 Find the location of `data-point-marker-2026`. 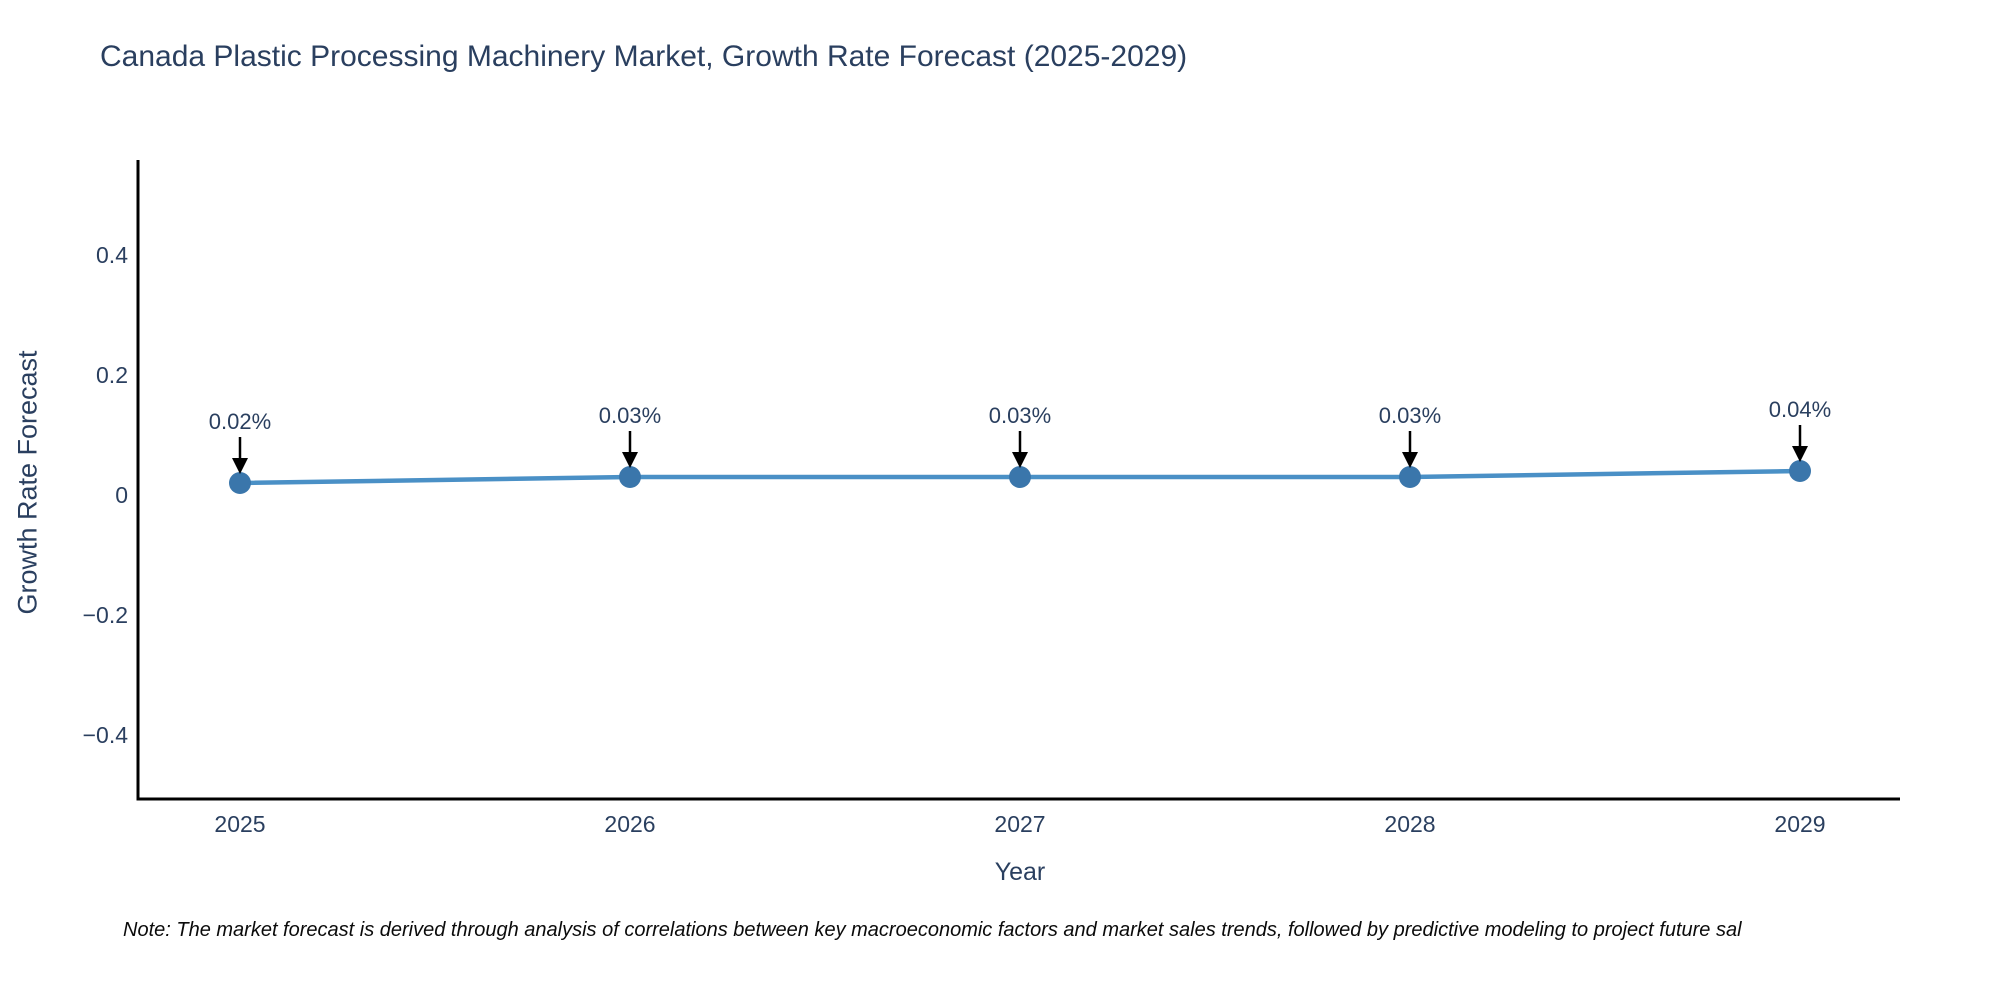

data-point-marker-2026 is located at coordinates (630, 477).